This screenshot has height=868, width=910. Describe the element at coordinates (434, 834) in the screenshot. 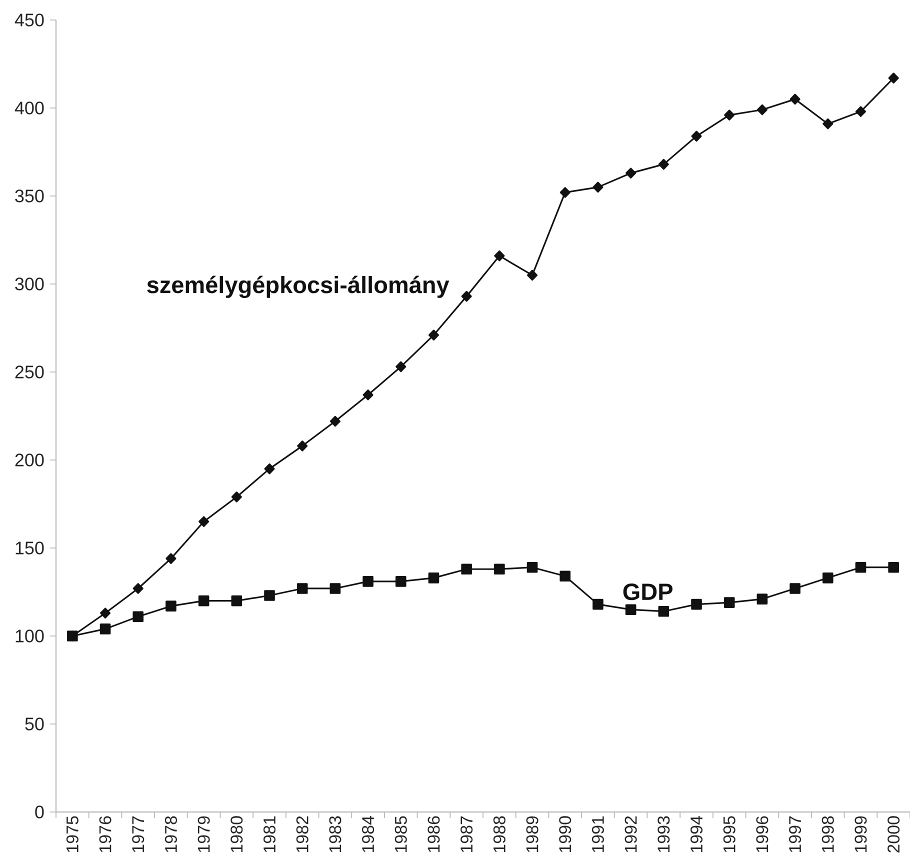

I see `x-tick-label: 1986` at that location.